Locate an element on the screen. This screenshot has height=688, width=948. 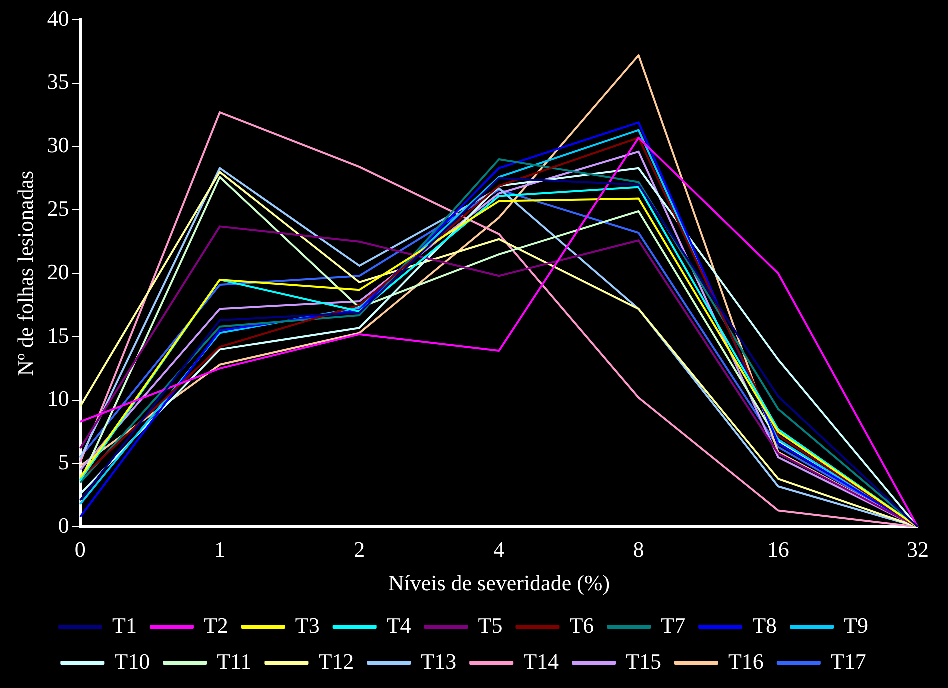
y-tick-label: 15 is located at coordinates (58, 335).